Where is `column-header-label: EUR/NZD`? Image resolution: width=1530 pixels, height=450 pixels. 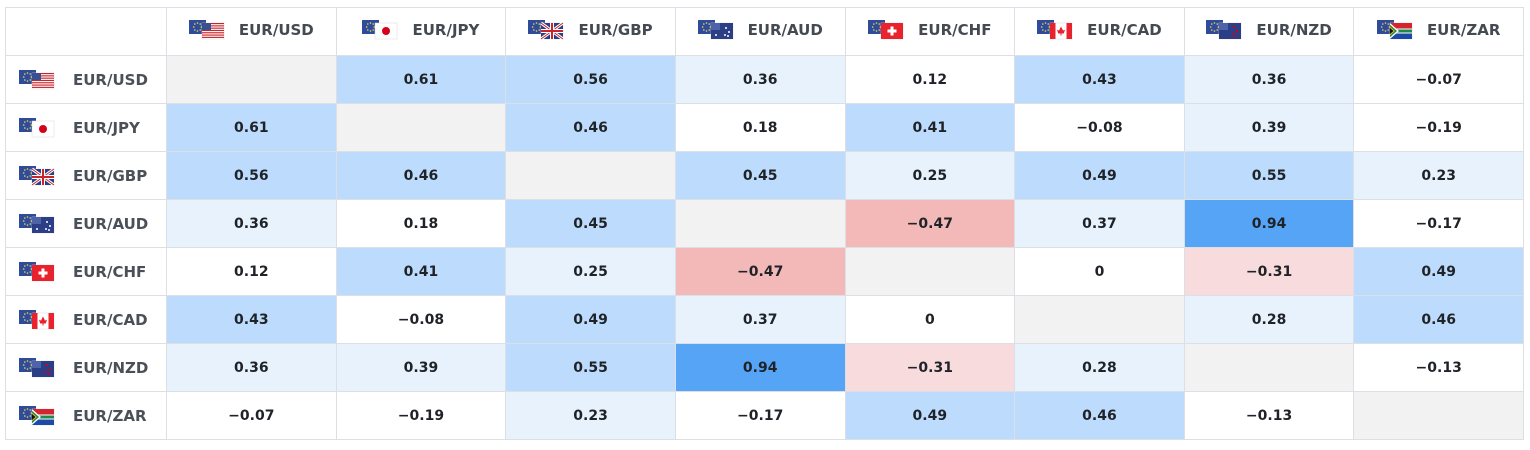 column-header-label: EUR/NZD is located at coordinates (1294, 29).